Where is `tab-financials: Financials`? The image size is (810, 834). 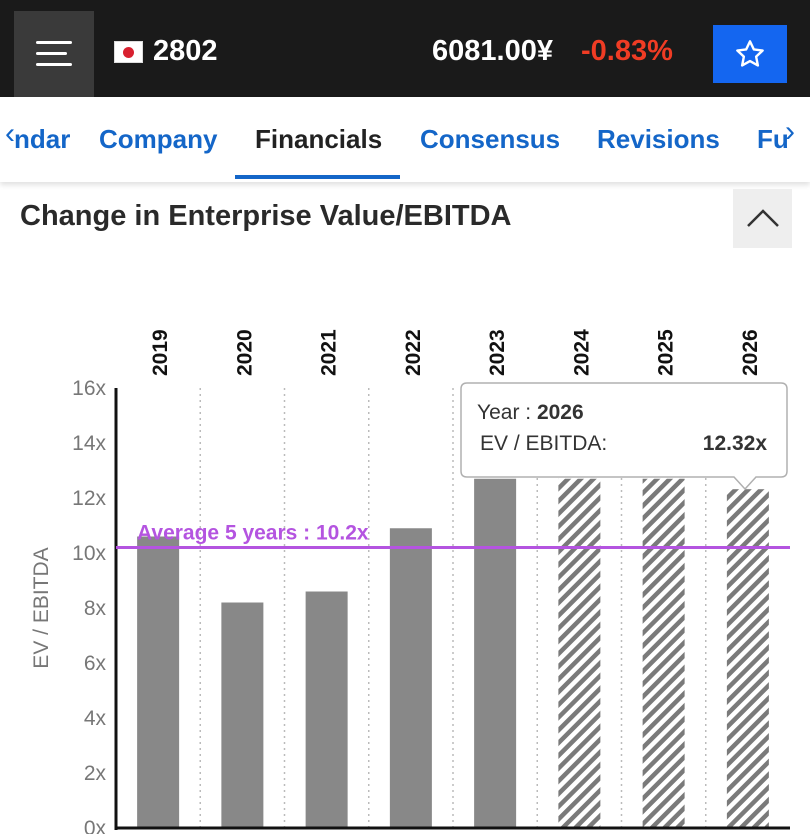
tab-financials: Financials is located at coordinates (319, 139).